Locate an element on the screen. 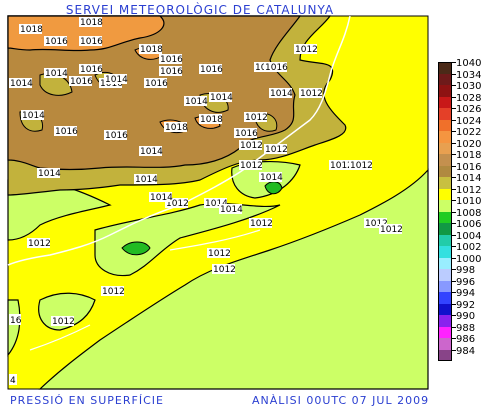 The height and width of the screenshot is (415, 490). coastline-islands is located at coordinates (145, 290).